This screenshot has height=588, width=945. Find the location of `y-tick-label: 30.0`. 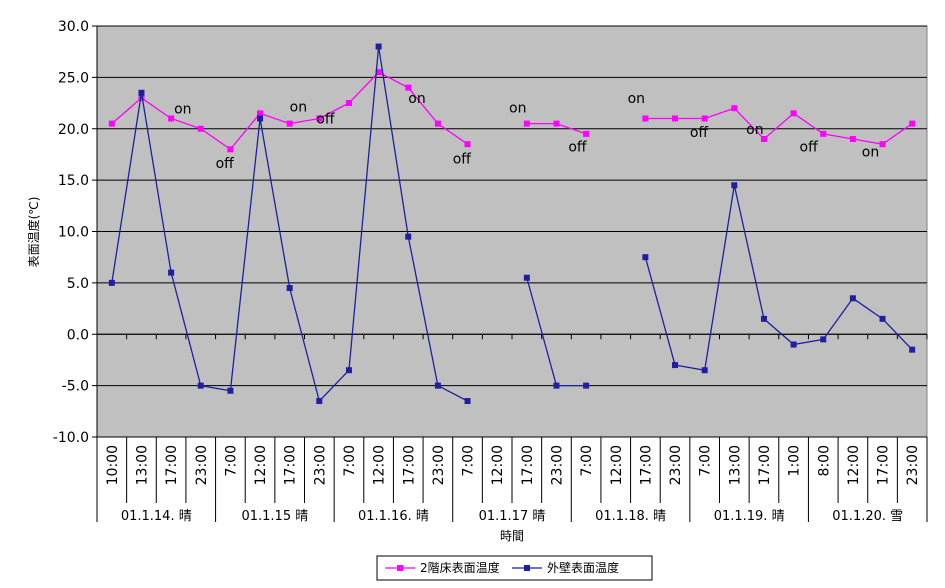

y-tick-label: 30.0 is located at coordinates (73, 27).